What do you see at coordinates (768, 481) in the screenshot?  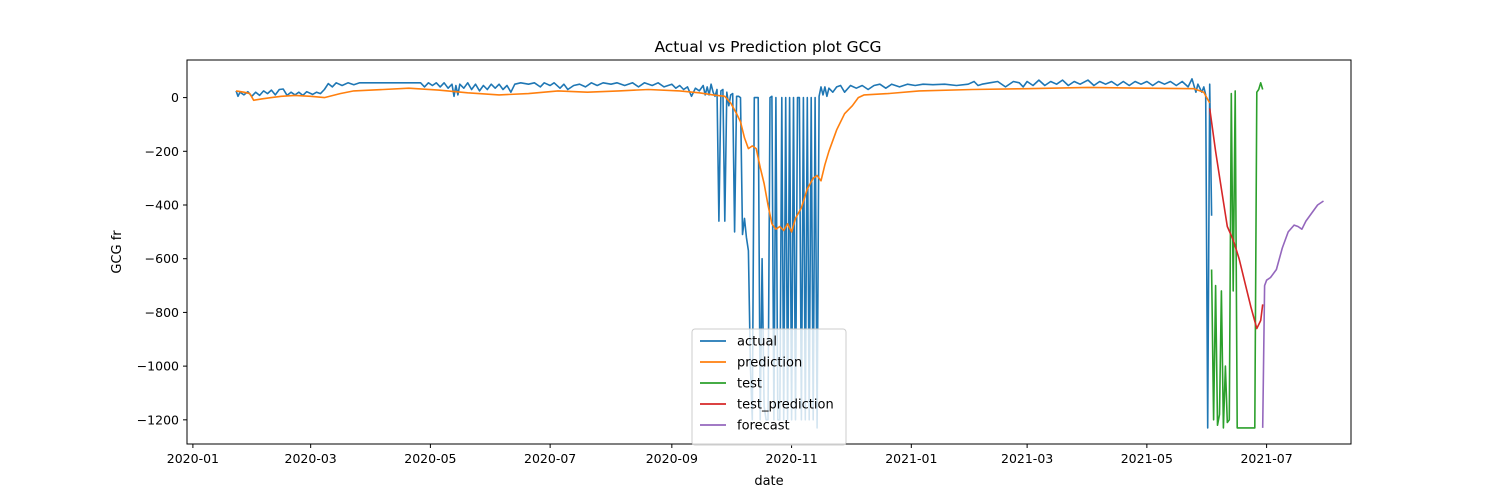 I see `x-axis-label: date` at bounding box center [768, 481].